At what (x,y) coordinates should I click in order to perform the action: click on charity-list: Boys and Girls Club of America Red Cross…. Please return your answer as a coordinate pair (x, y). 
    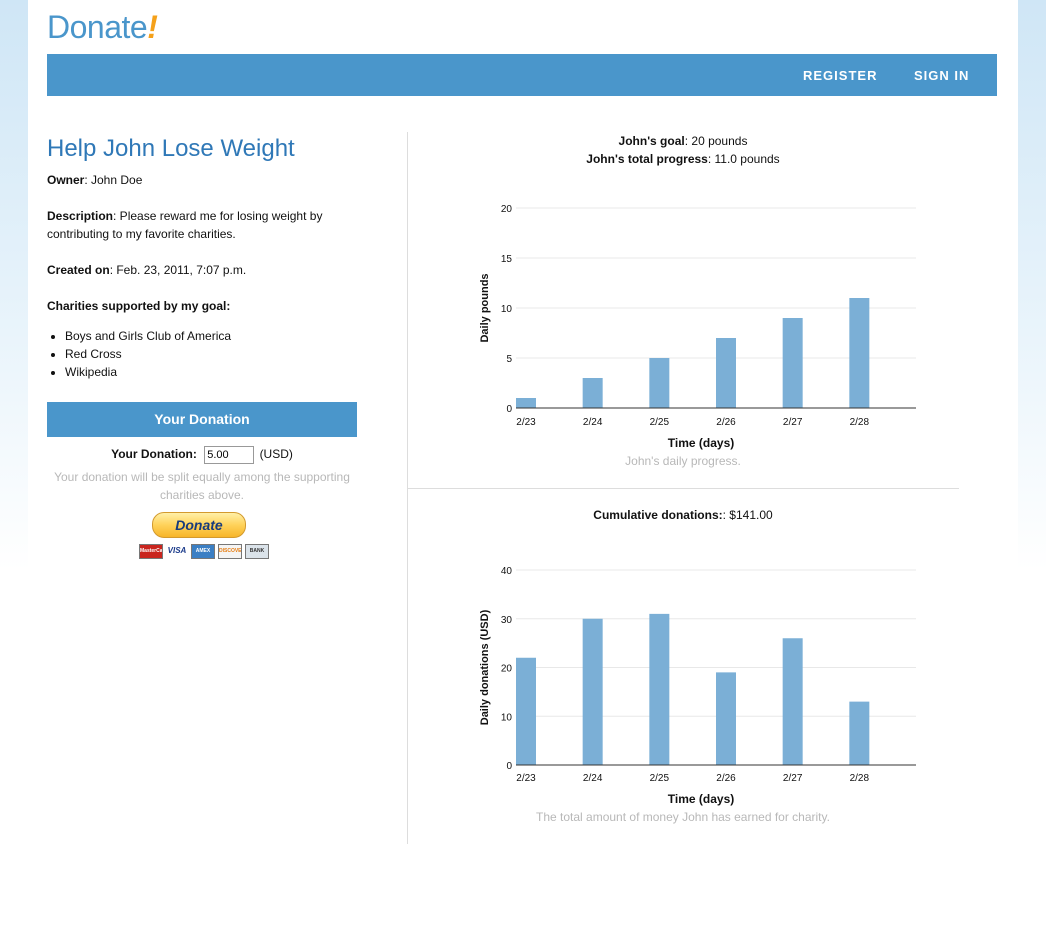
    Looking at the image, I should click on (202, 354).